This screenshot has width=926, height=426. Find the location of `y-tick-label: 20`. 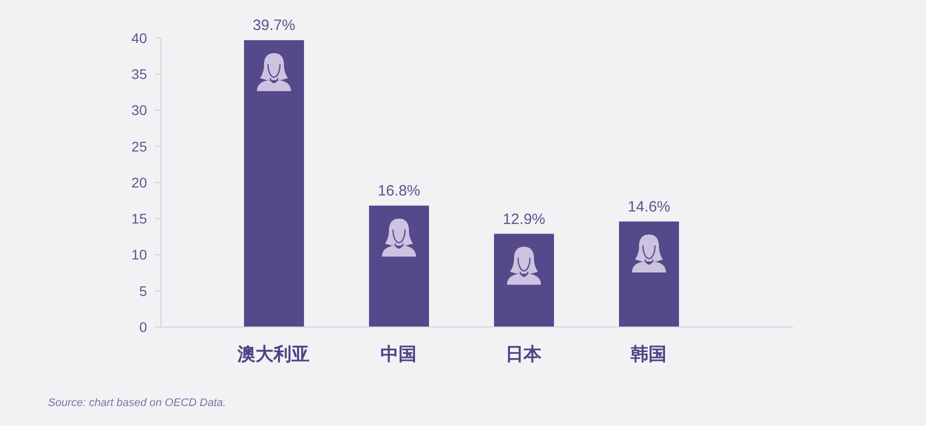

y-tick-label: 20 is located at coordinates (139, 182).